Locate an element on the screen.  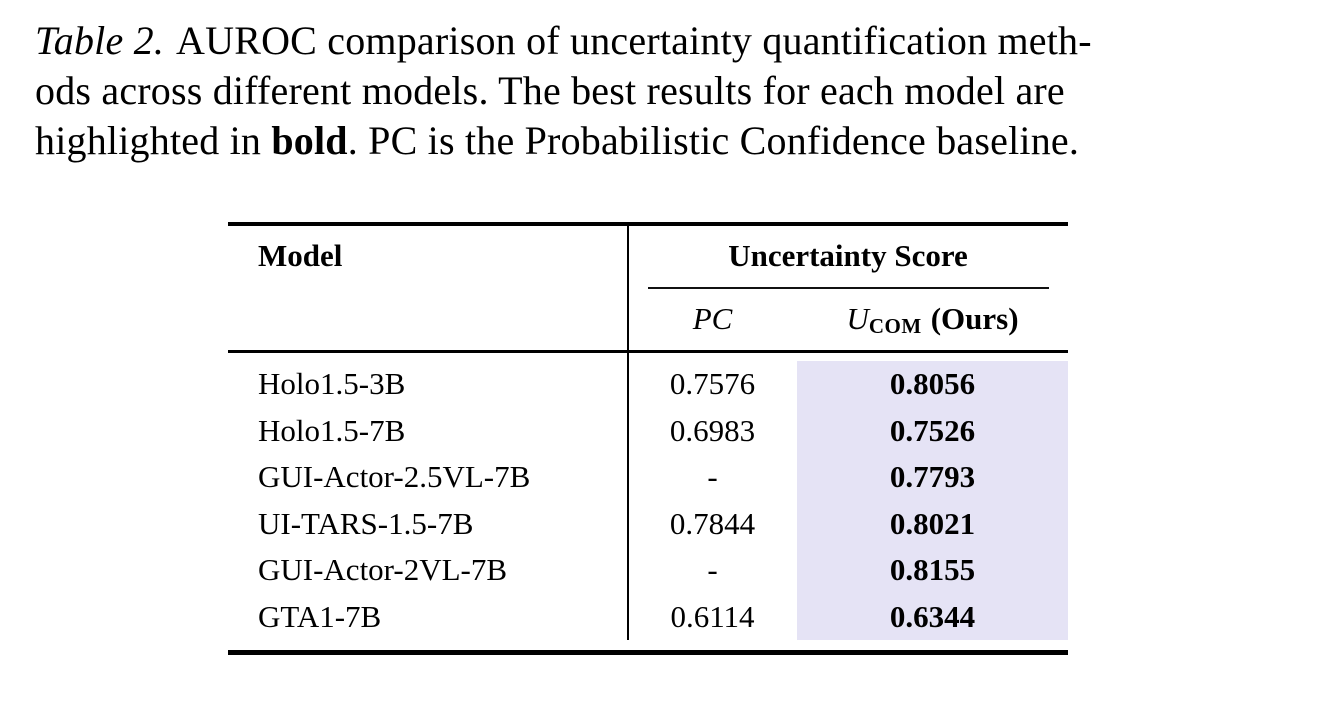
caption-bold-word: bold is located at coordinates (309, 140).